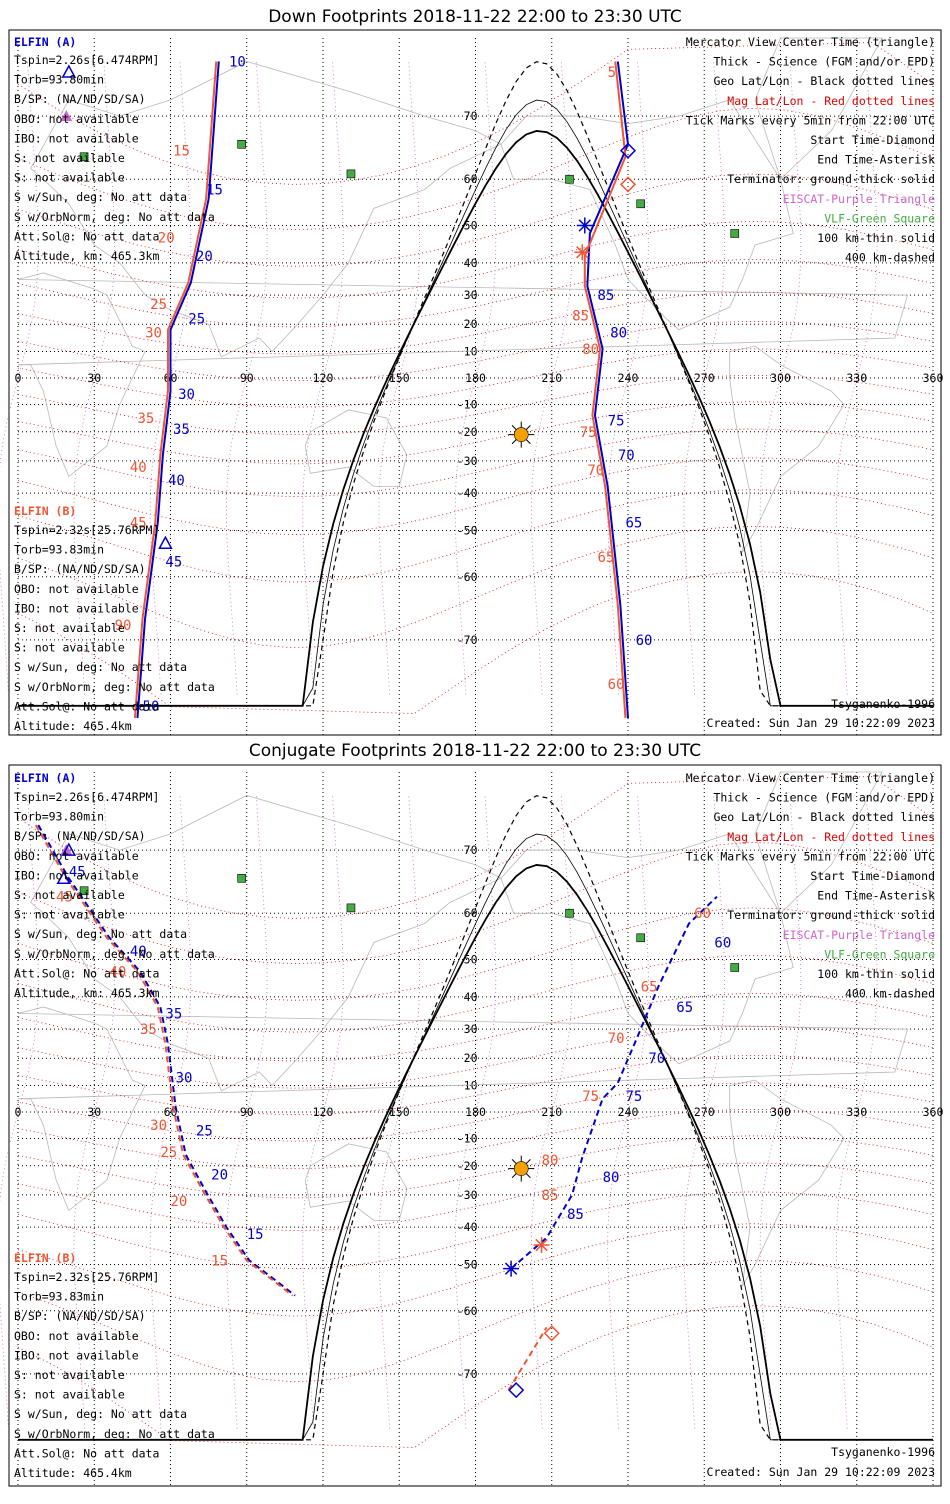 The height and width of the screenshot is (1504, 950). Describe the element at coordinates (821, 723) in the screenshot. I see `created-label: Created: Sun Jan 29 10:22:09 2023` at that location.